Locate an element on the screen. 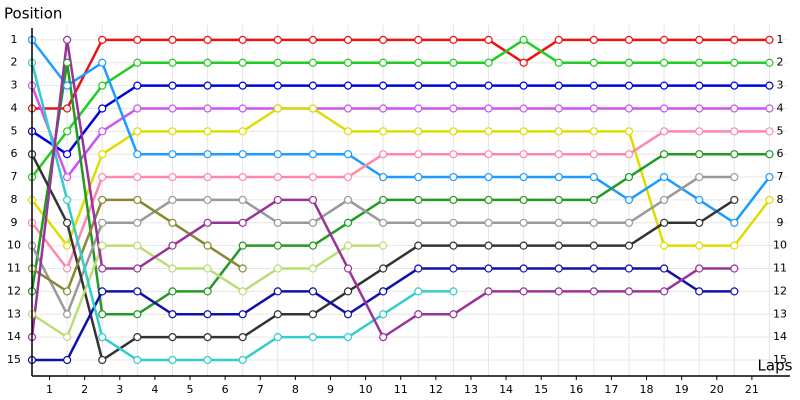 This screenshot has height=400, width=800. x-tick-label: 3 is located at coordinates (119, 389).